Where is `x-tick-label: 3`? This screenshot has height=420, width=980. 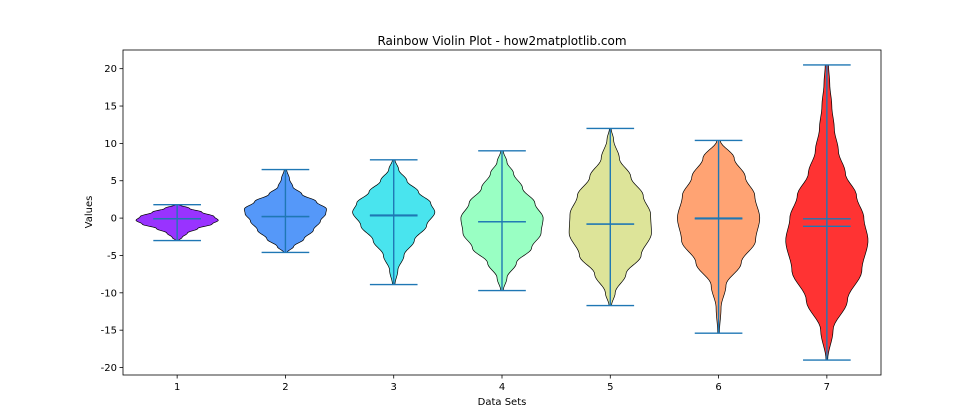
x-tick-label: 3 is located at coordinates (394, 387).